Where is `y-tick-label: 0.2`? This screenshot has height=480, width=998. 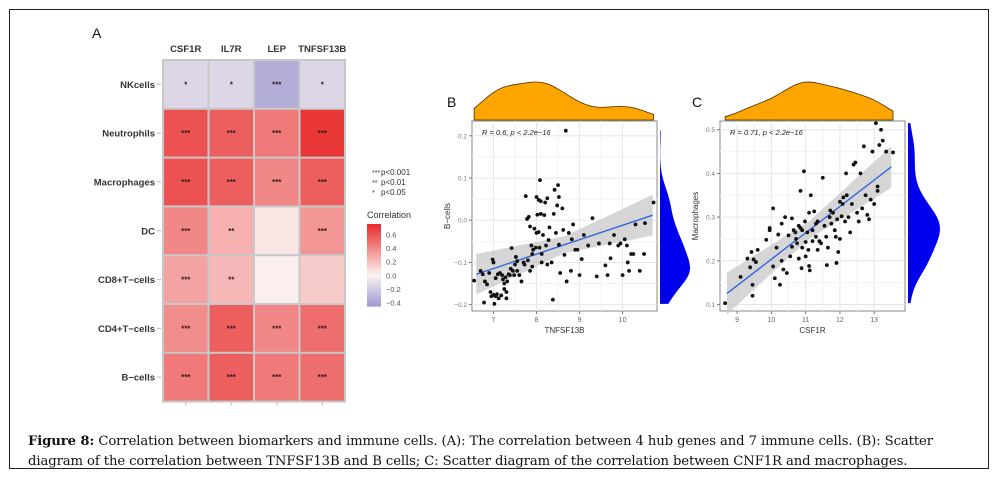
y-tick-label: 0.2 is located at coordinates (462, 136).